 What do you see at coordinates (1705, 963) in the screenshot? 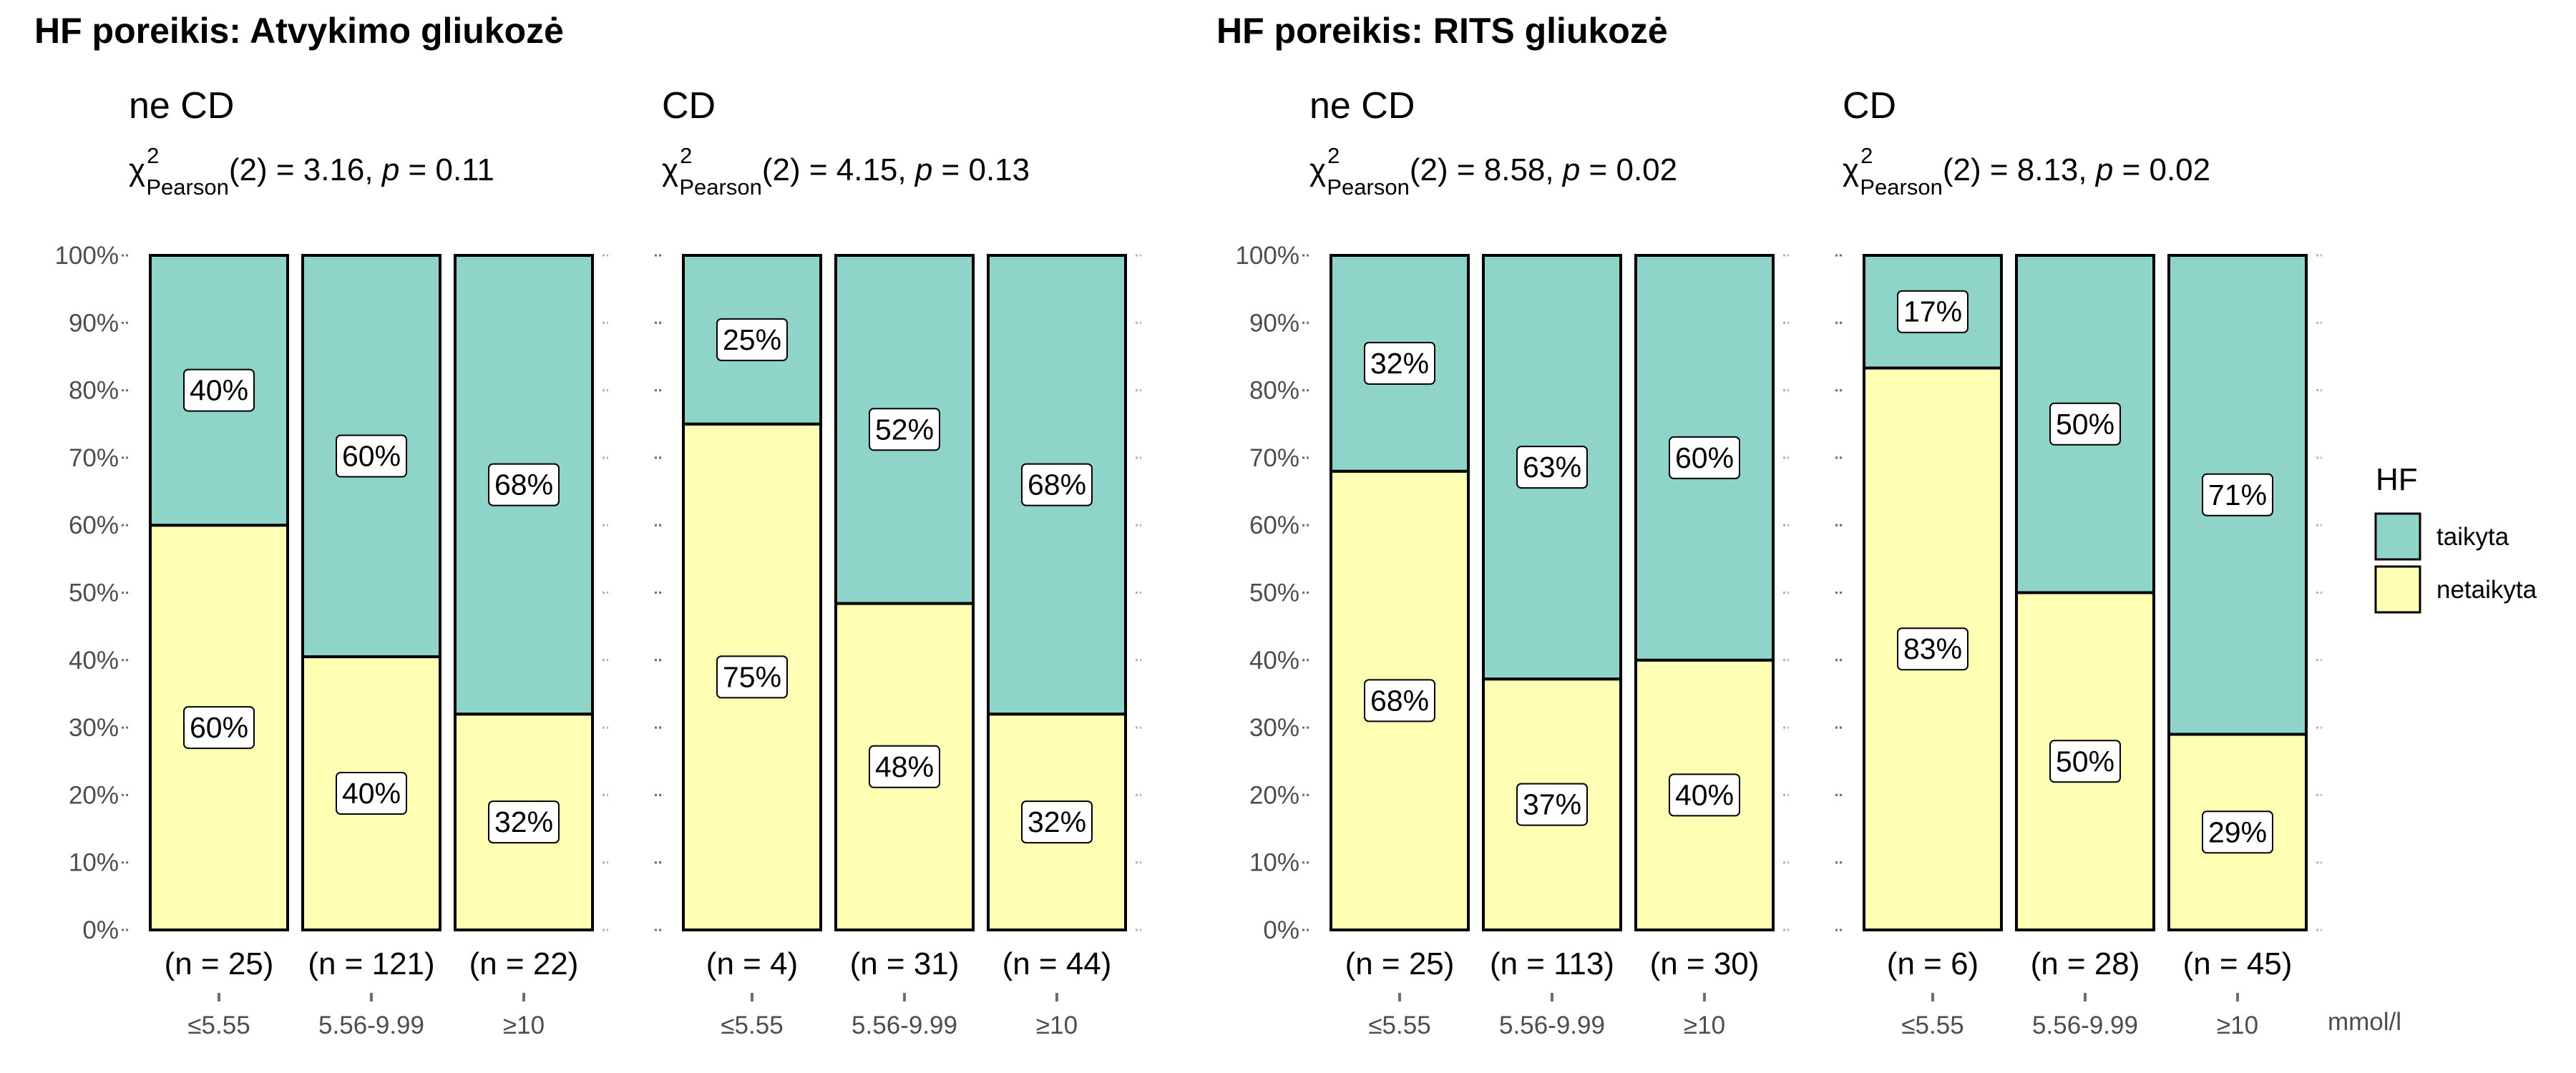
I see `n-label: (n = 30)` at bounding box center [1705, 963].